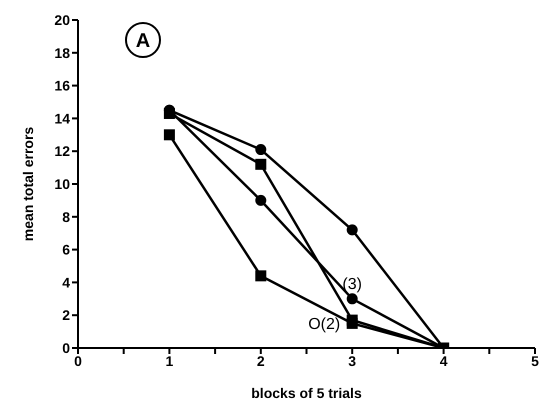  Describe the element at coordinates (62, 151) in the screenshot. I see `y-tick-label: 12` at that location.